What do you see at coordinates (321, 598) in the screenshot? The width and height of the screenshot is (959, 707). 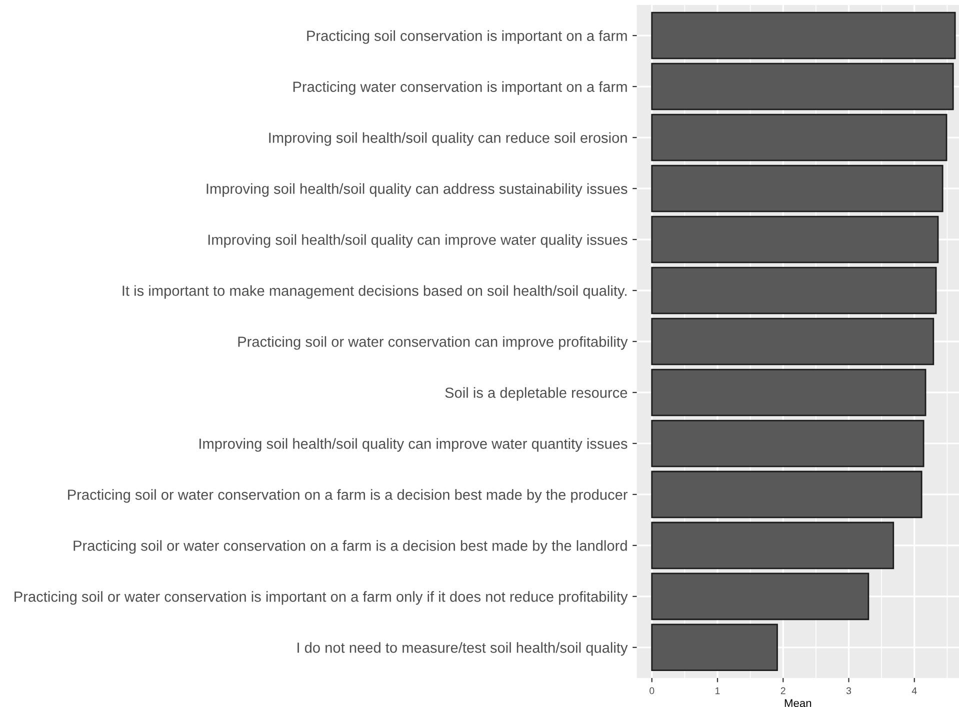 I see `y-tick-label: Practicing soil or water conservation is important on a farm only if it does not reduce profitability` at bounding box center [321, 598].